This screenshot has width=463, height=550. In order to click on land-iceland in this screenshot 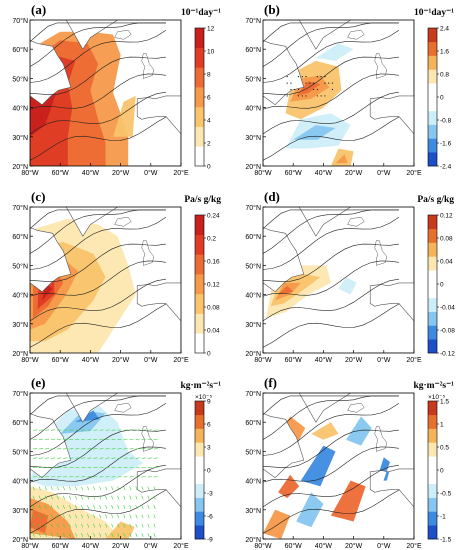, I will do `click(356, 34)`.